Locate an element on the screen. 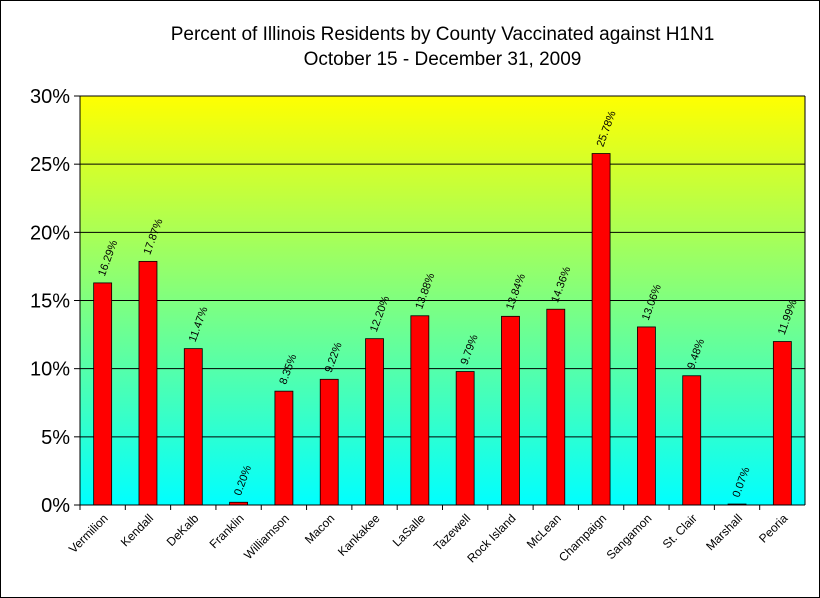 The height and width of the screenshot is (598, 820). x-tick-label: Rock Island is located at coordinates (491, 538).